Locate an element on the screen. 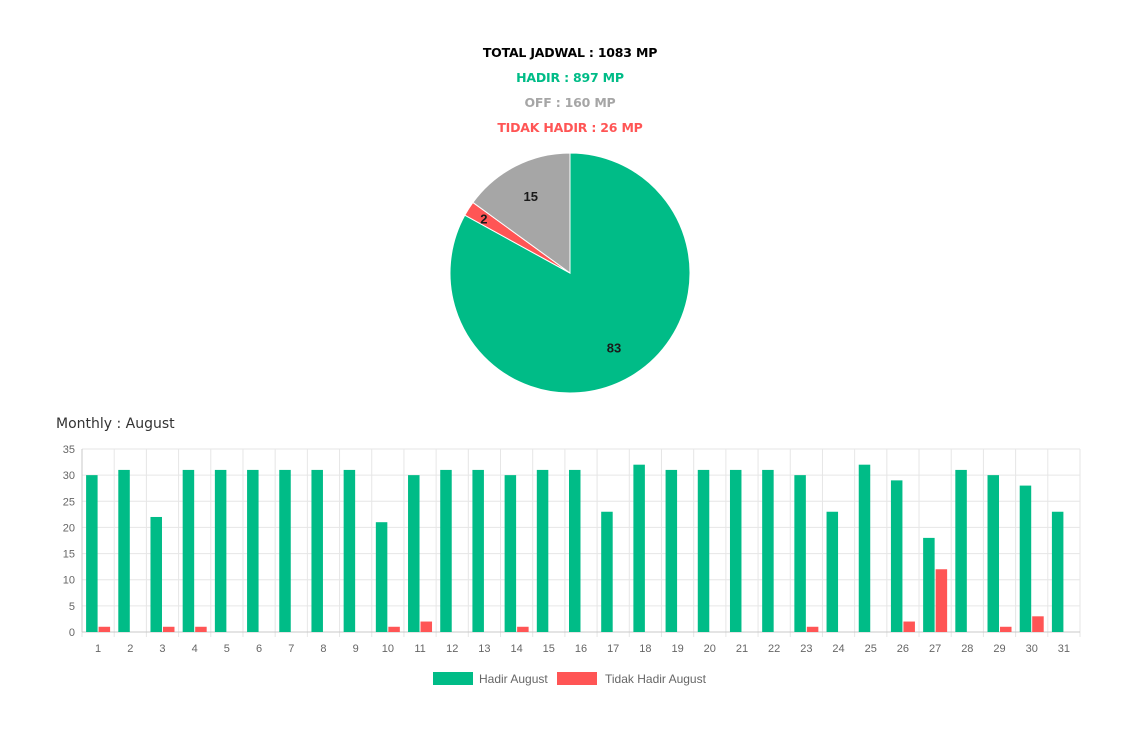 The width and height of the screenshot is (1140, 738). x-tick-label: 27 is located at coordinates (935, 649).